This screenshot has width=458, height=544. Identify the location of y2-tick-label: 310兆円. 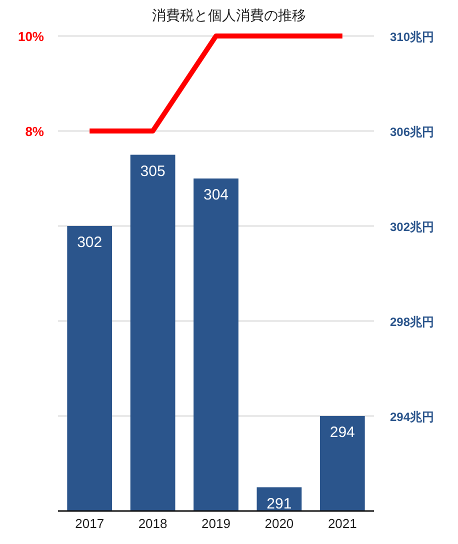
(412, 37).